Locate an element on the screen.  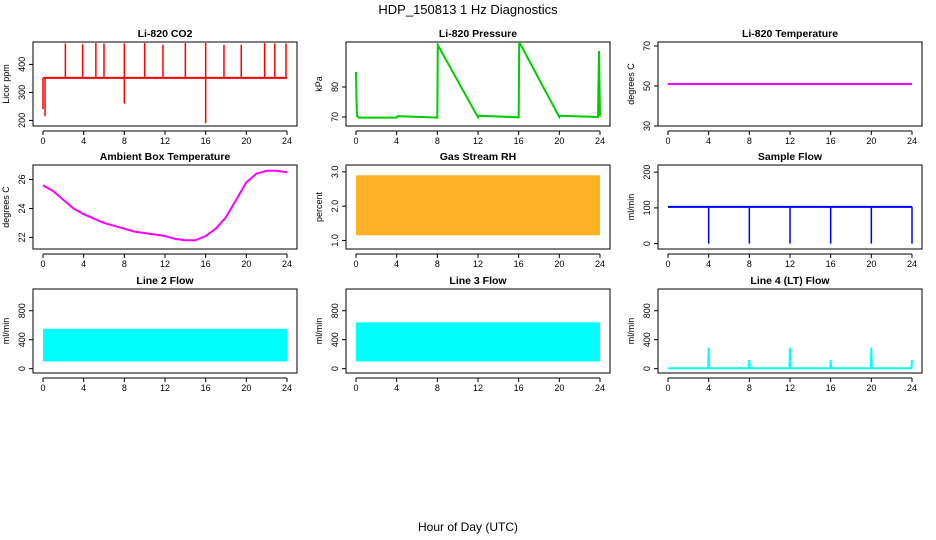
figure-xlabel: Hour of Day (UTC) is located at coordinates (468, 527).